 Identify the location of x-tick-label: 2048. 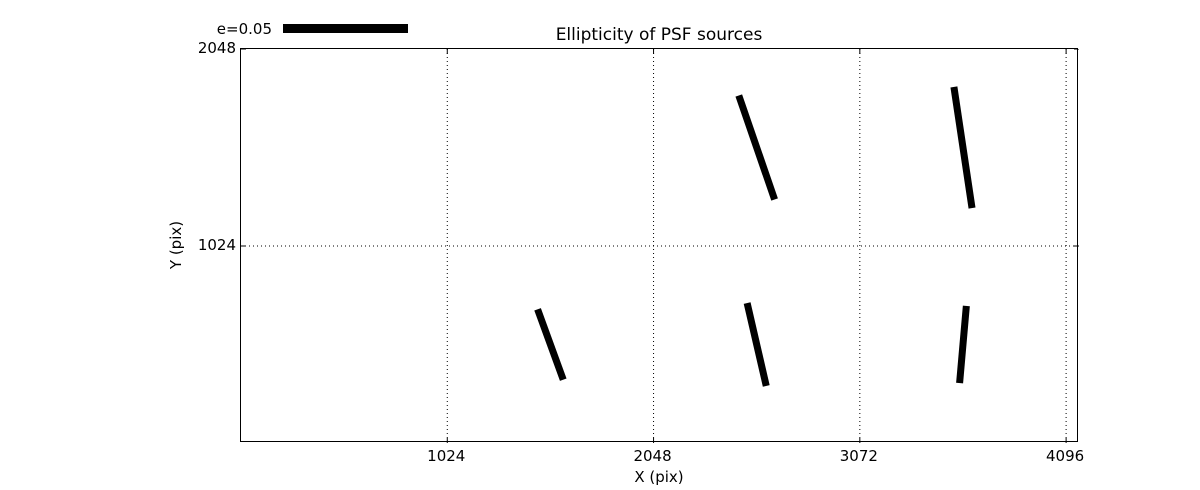
(652, 456).